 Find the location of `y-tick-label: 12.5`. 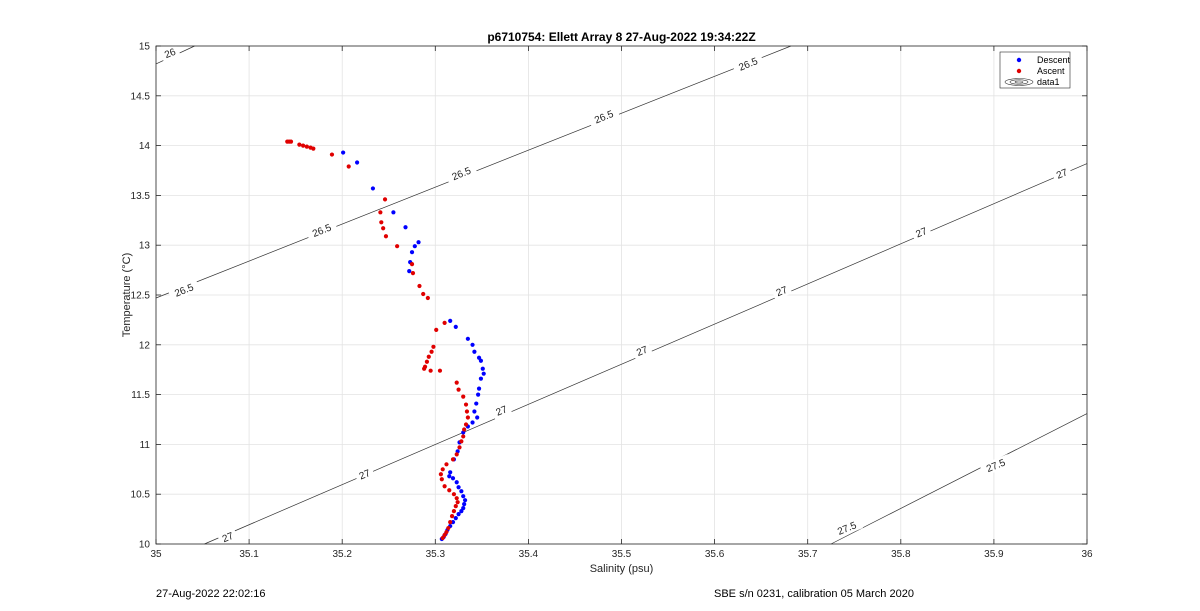

y-tick-label: 12.5 is located at coordinates (141, 296).